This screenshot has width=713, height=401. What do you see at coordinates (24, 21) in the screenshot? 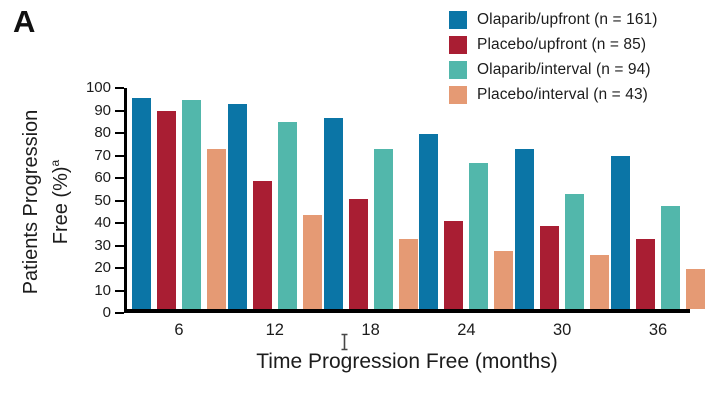
I see `panel-label: A` at bounding box center [24, 21].